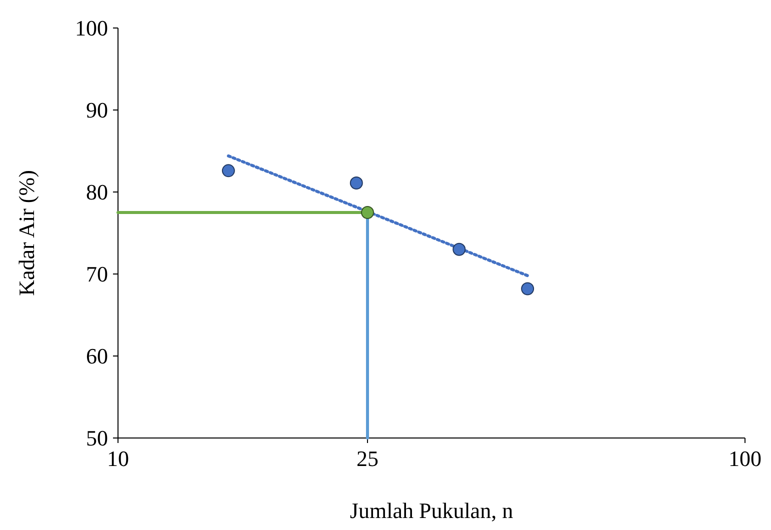 Image resolution: width=771 pixels, height=530 pixels. Describe the element at coordinates (97, 192) in the screenshot. I see `y-tick-label: 80` at that location.